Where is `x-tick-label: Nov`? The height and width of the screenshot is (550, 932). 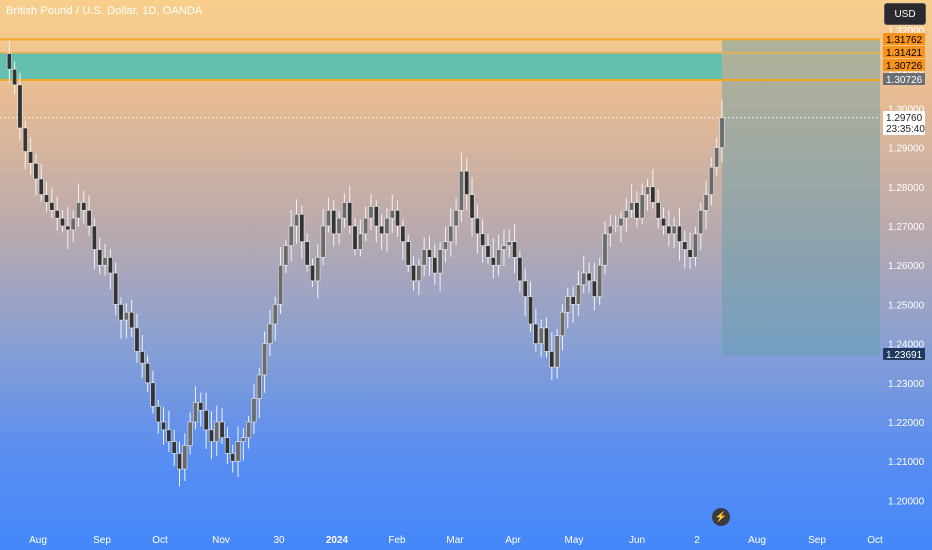 x-tick-label: Nov is located at coordinates (221, 540).